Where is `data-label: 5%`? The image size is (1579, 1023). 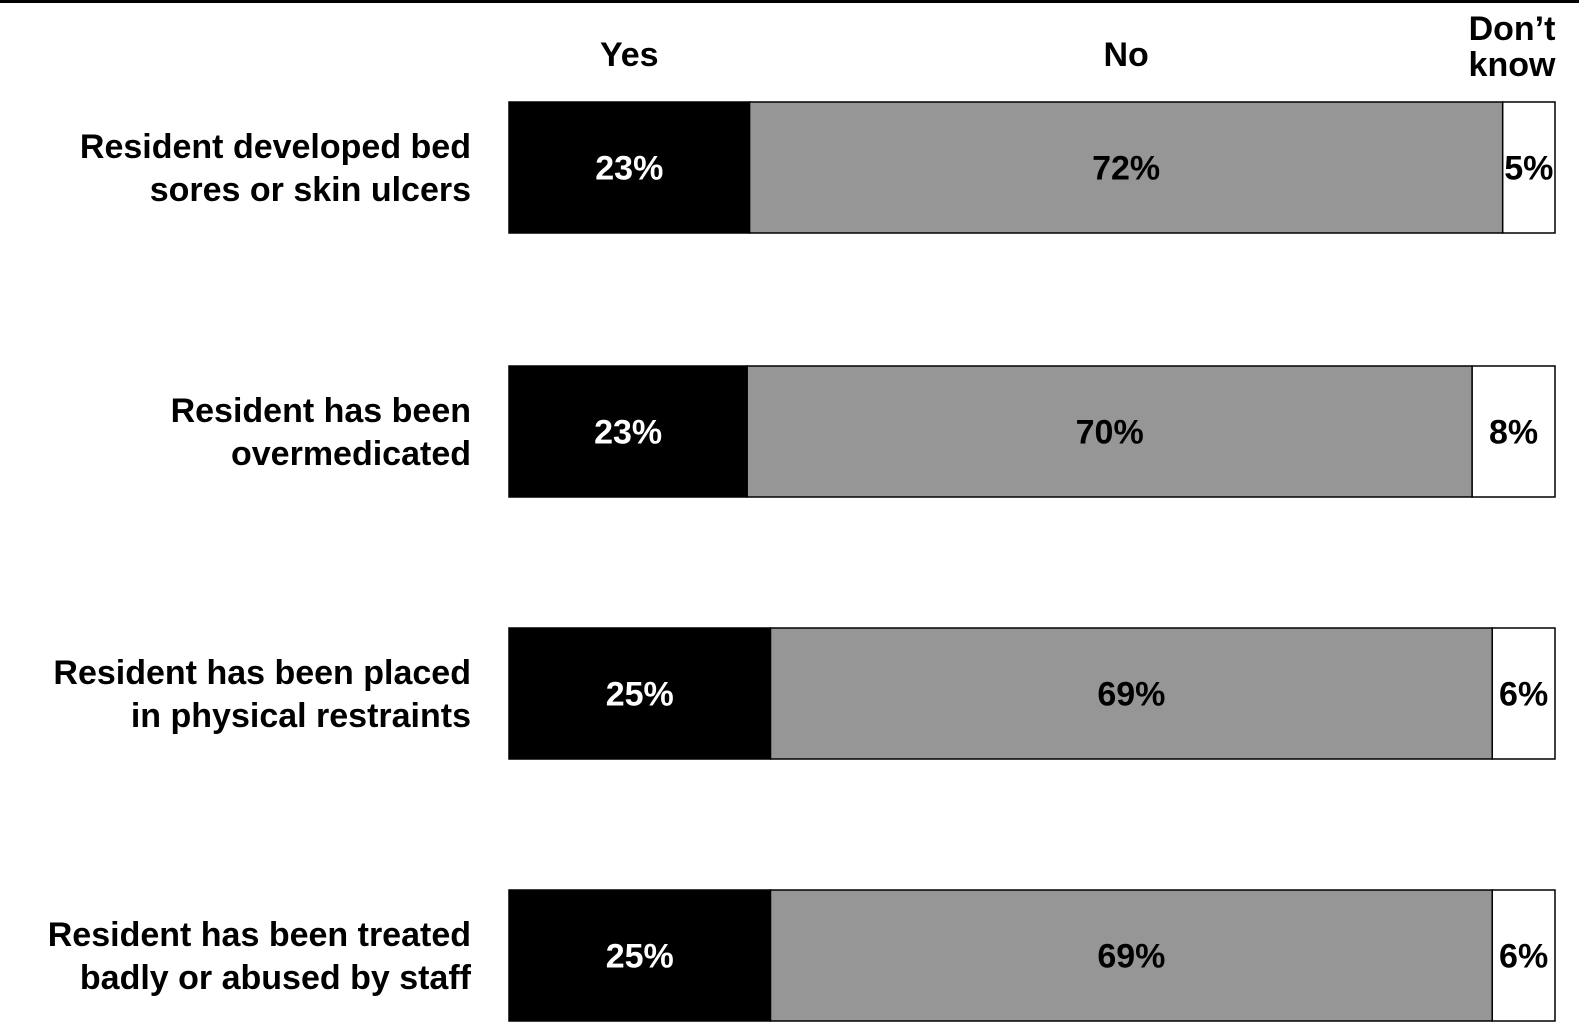 data-label: 5% is located at coordinates (1528, 169).